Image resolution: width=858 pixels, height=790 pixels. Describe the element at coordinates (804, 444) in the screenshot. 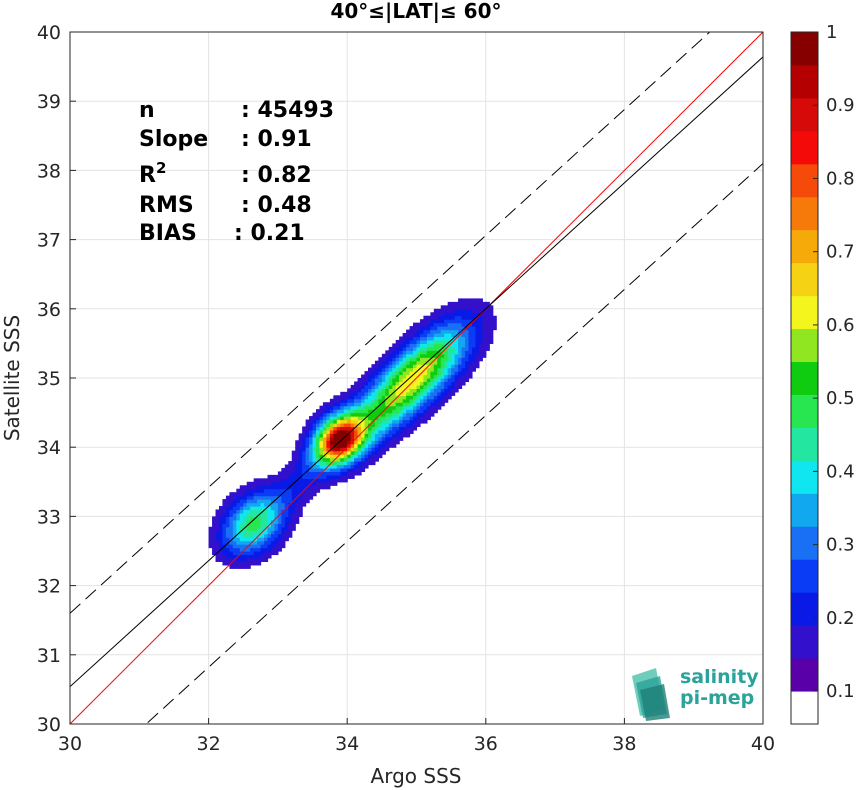

I see `colorbar-swatch` at that location.